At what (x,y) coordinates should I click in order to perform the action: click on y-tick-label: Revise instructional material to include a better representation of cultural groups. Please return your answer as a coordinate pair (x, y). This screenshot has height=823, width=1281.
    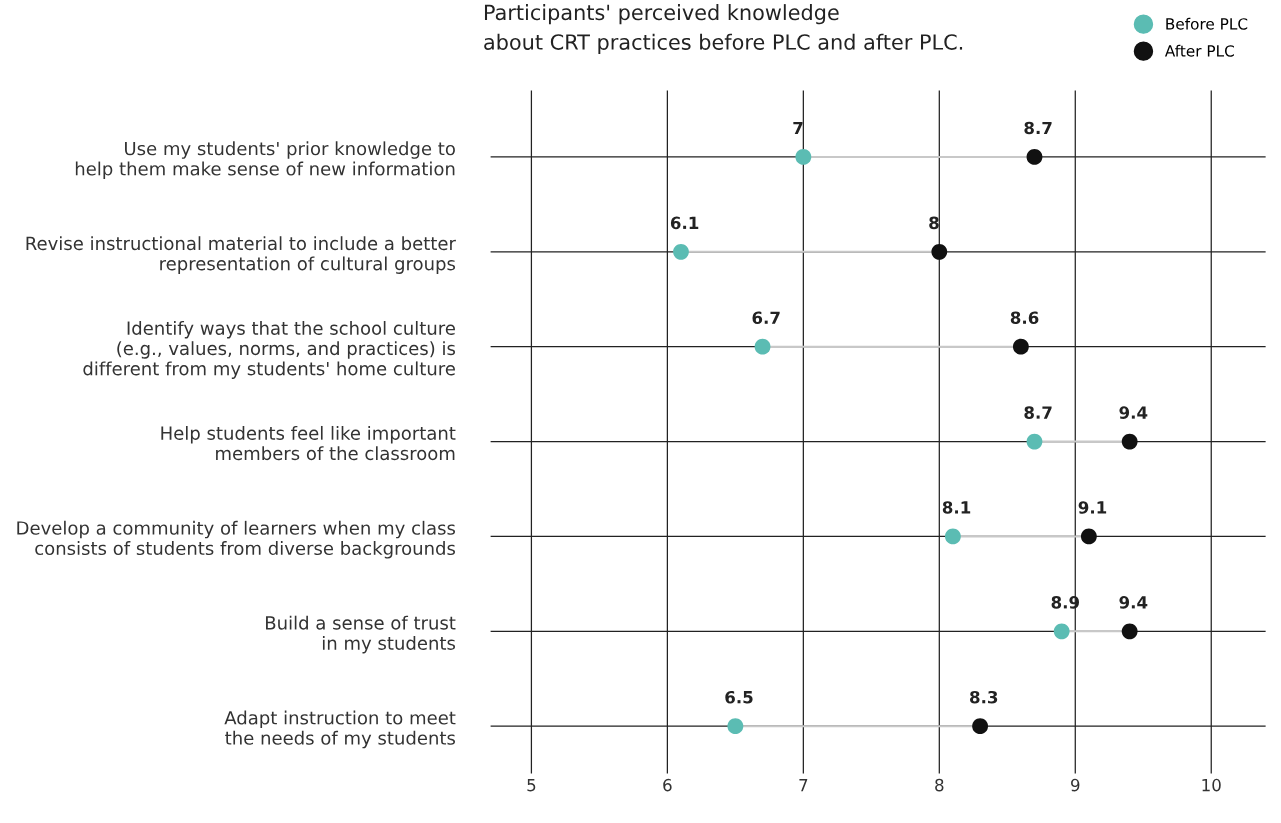
    Looking at the image, I should click on (241, 255).